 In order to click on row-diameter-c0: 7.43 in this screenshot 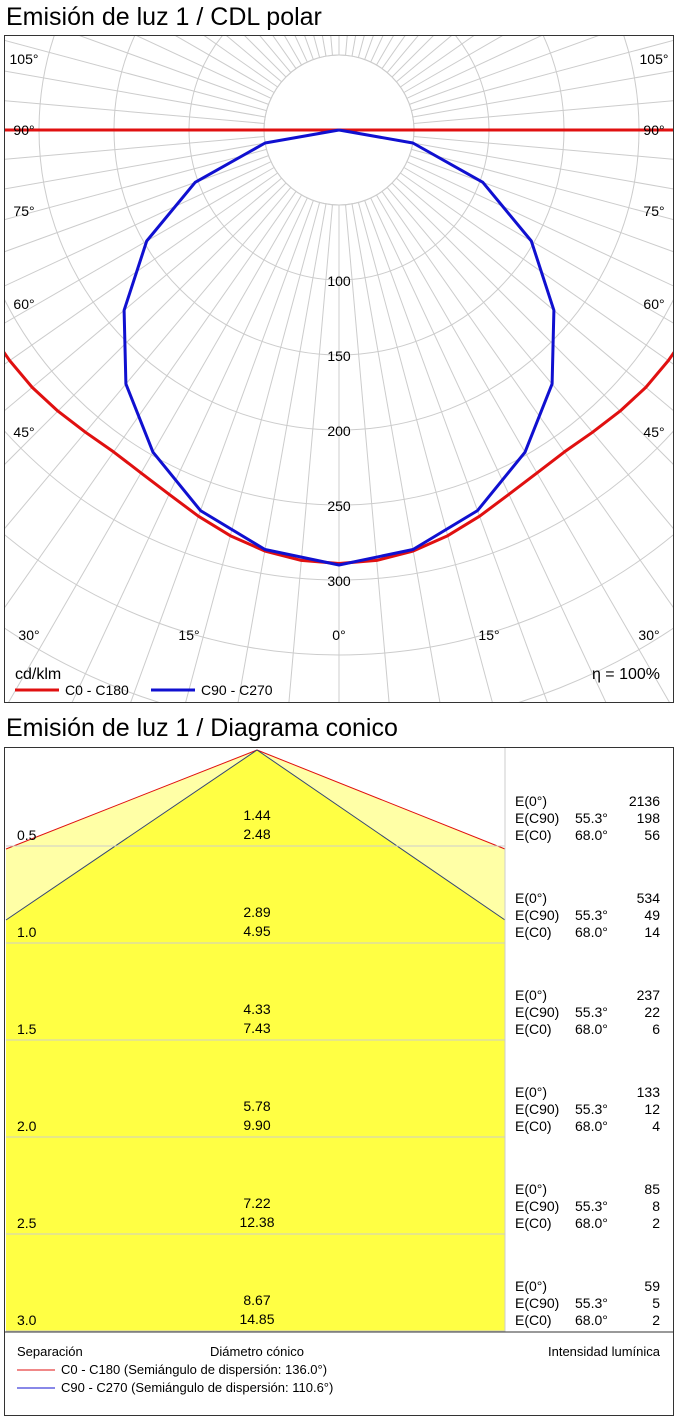, I will do `click(256, 1028)`.